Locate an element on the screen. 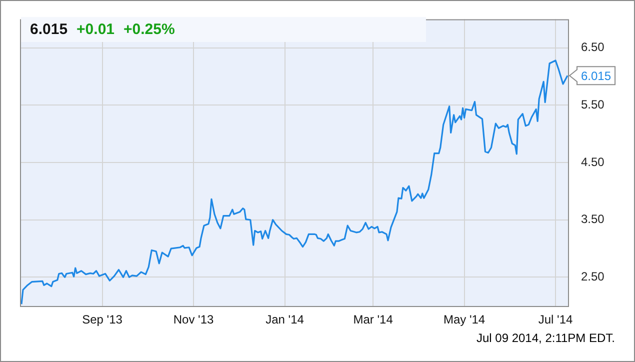 The width and height of the screenshot is (635, 362). x-tick-label: Mar '14 is located at coordinates (373, 319).